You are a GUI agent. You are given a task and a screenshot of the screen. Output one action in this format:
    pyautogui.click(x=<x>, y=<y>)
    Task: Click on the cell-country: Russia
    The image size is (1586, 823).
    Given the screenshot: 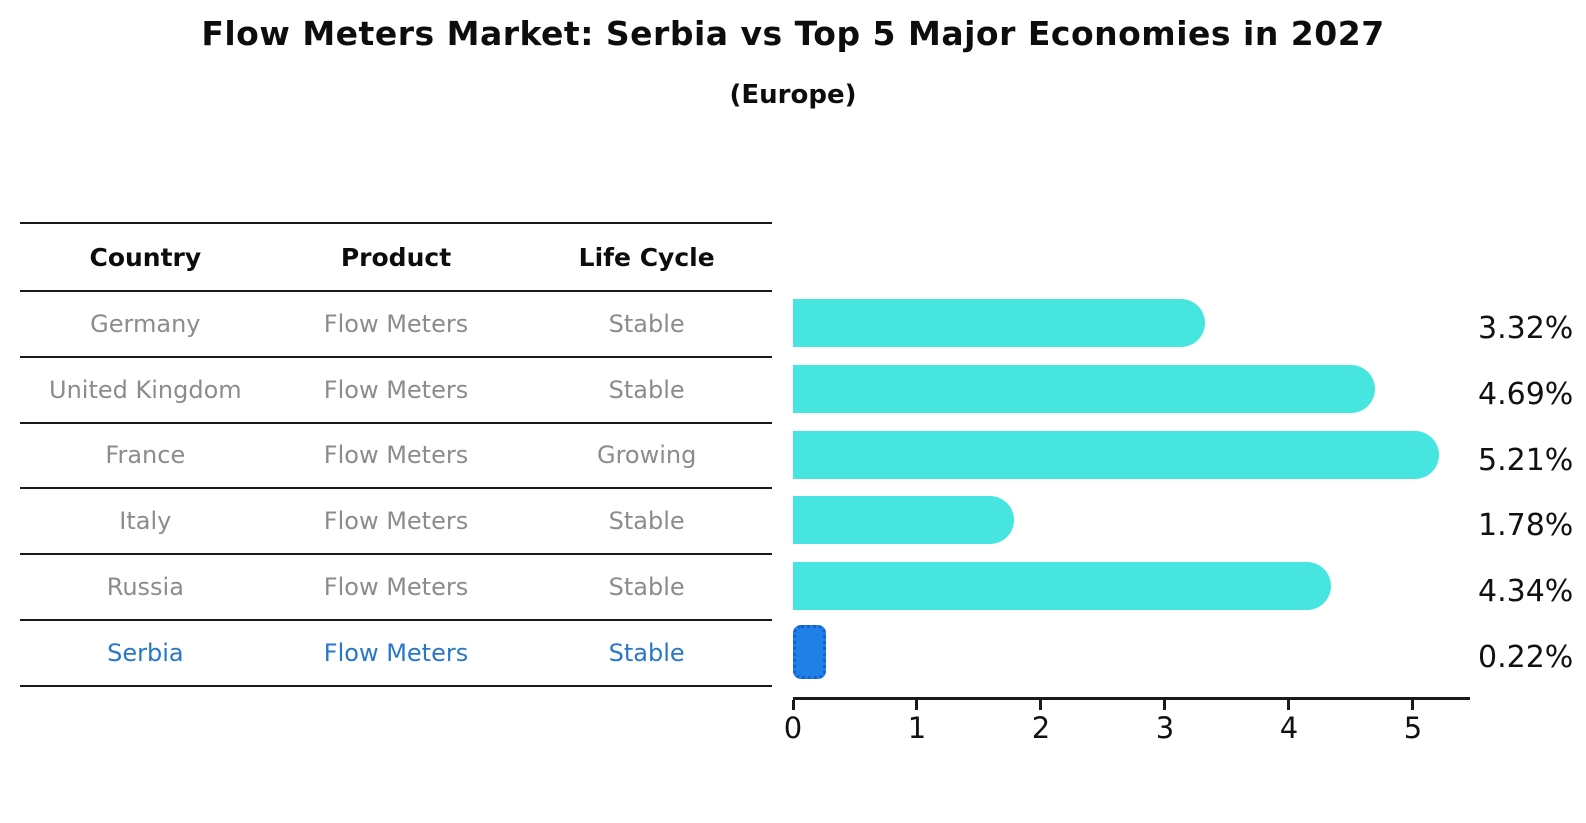 What is the action you would take?
    pyautogui.click(x=145, y=587)
    